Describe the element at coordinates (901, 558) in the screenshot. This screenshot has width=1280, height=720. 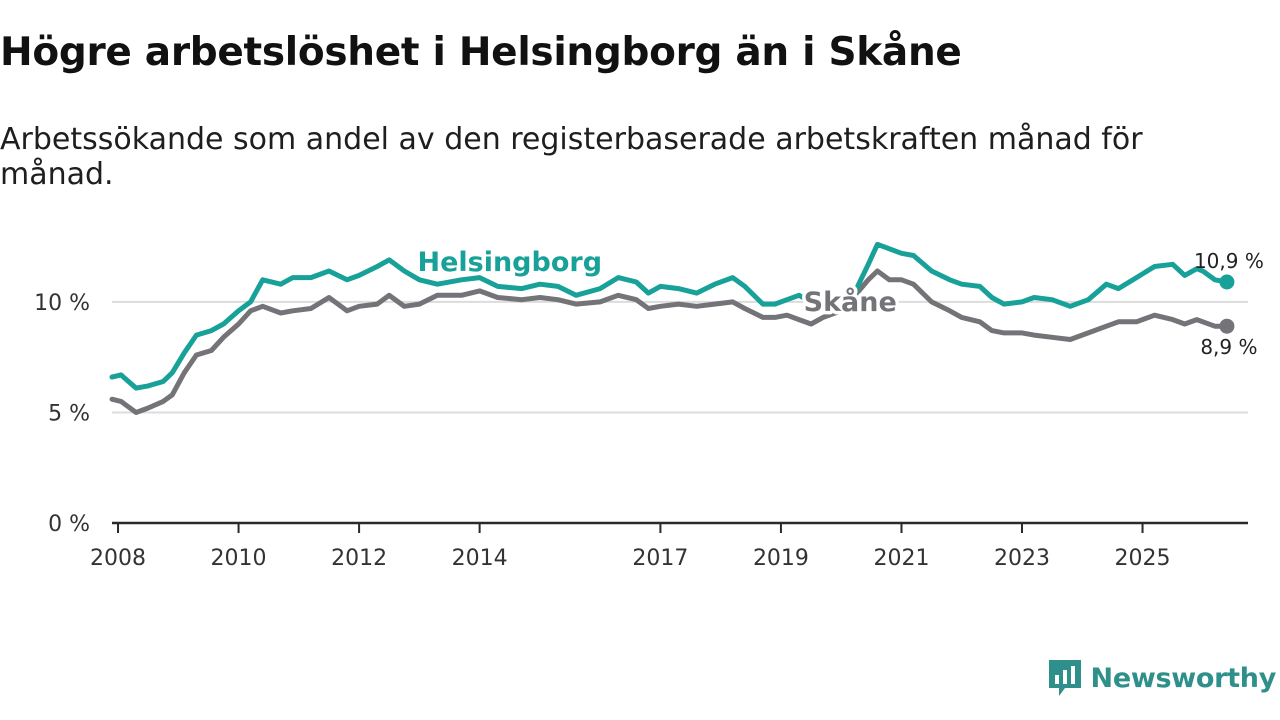
I see `x-tick-label: 2021` at that location.